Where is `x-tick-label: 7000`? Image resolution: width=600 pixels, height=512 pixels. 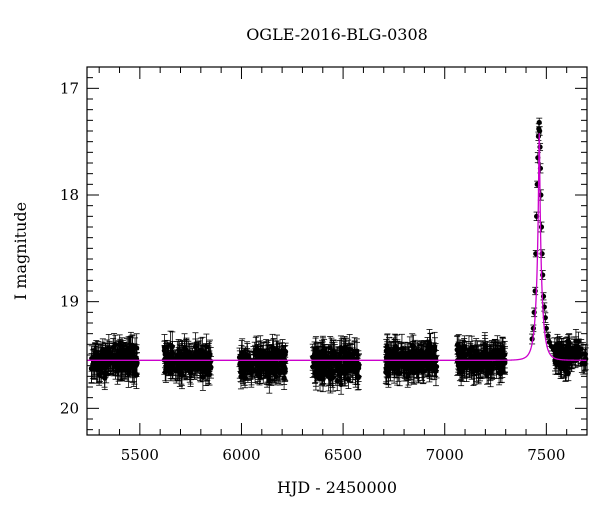
x-tick-label: 7000 is located at coordinates (445, 455).